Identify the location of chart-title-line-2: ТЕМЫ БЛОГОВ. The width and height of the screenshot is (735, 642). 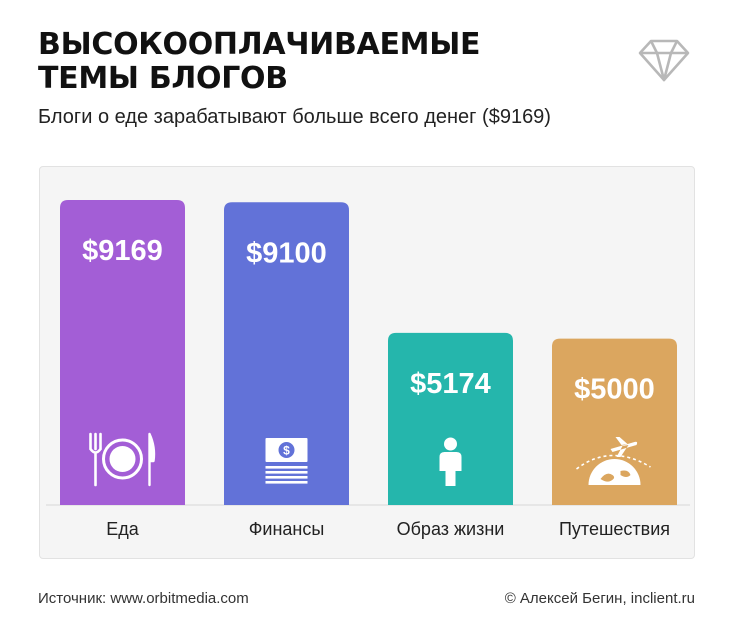
(163, 78).